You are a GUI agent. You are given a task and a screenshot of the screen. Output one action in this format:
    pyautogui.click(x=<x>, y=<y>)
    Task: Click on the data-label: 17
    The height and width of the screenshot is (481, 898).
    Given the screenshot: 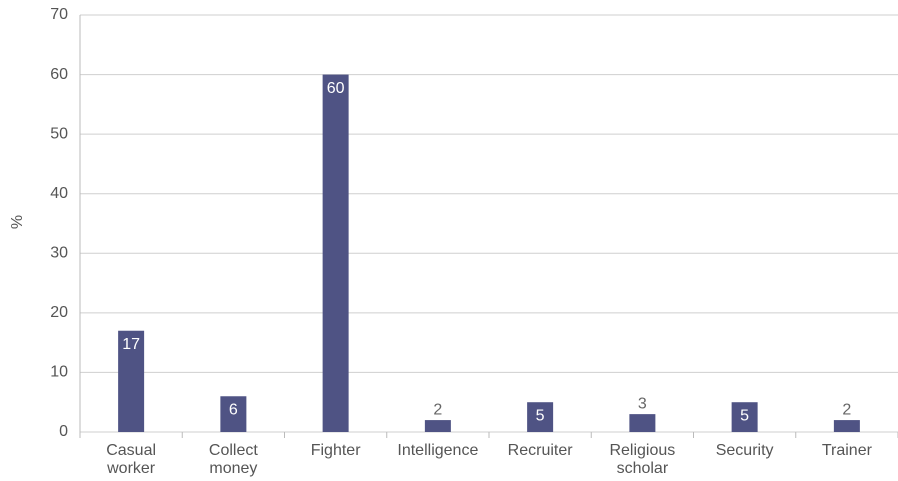 What is the action you would take?
    pyautogui.click(x=131, y=344)
    